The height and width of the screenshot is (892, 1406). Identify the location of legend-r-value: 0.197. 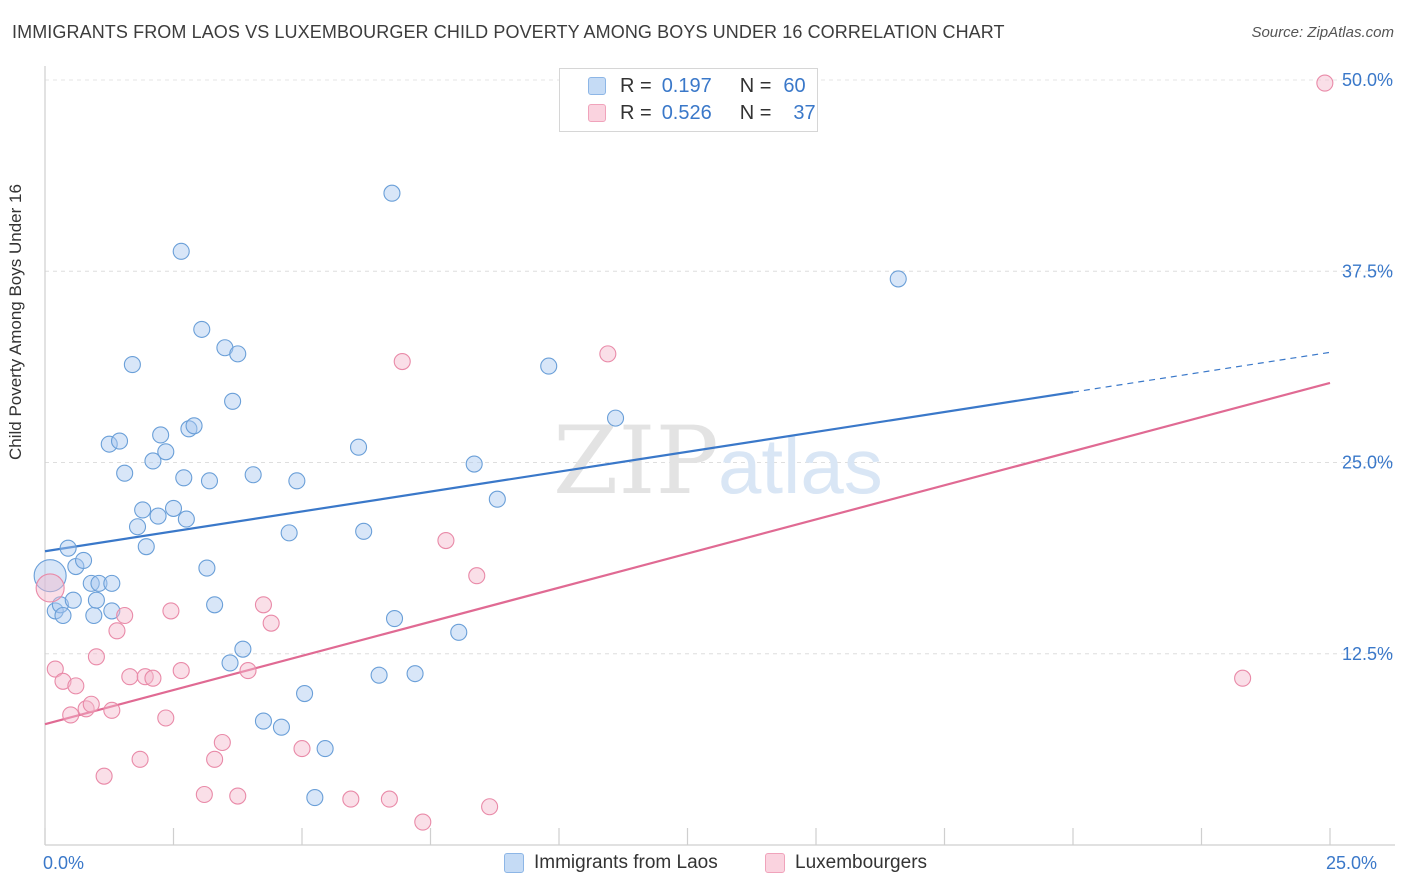
(686, 85).